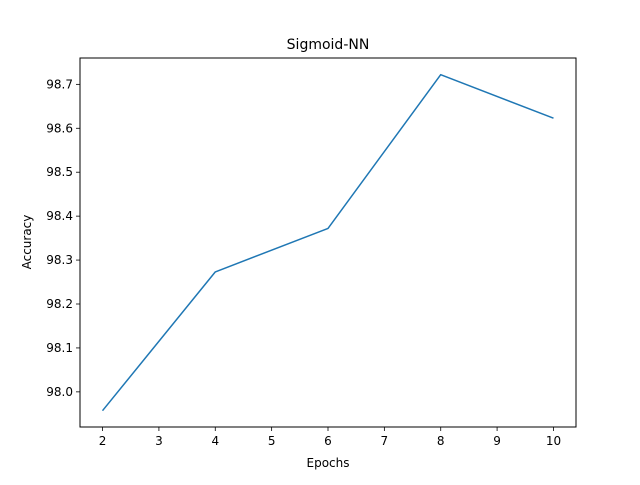  I want to click on x-tick-label: 4, so click(215, 441).